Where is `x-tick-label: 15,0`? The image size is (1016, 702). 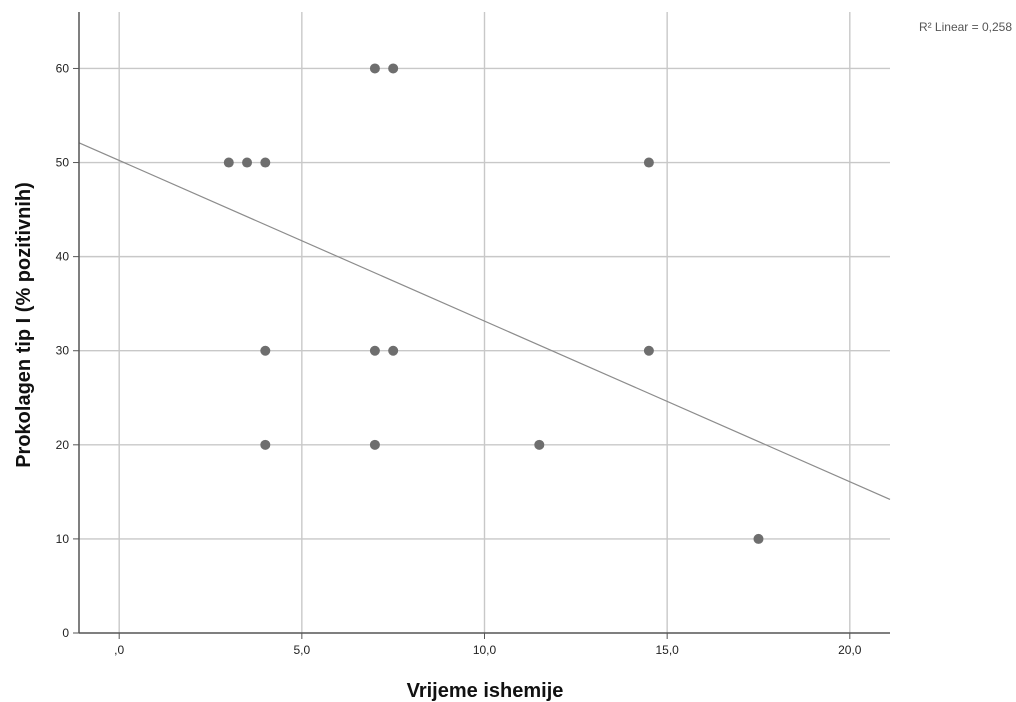
x-tick-label: 15,0 is located at coordinates (667, 650).